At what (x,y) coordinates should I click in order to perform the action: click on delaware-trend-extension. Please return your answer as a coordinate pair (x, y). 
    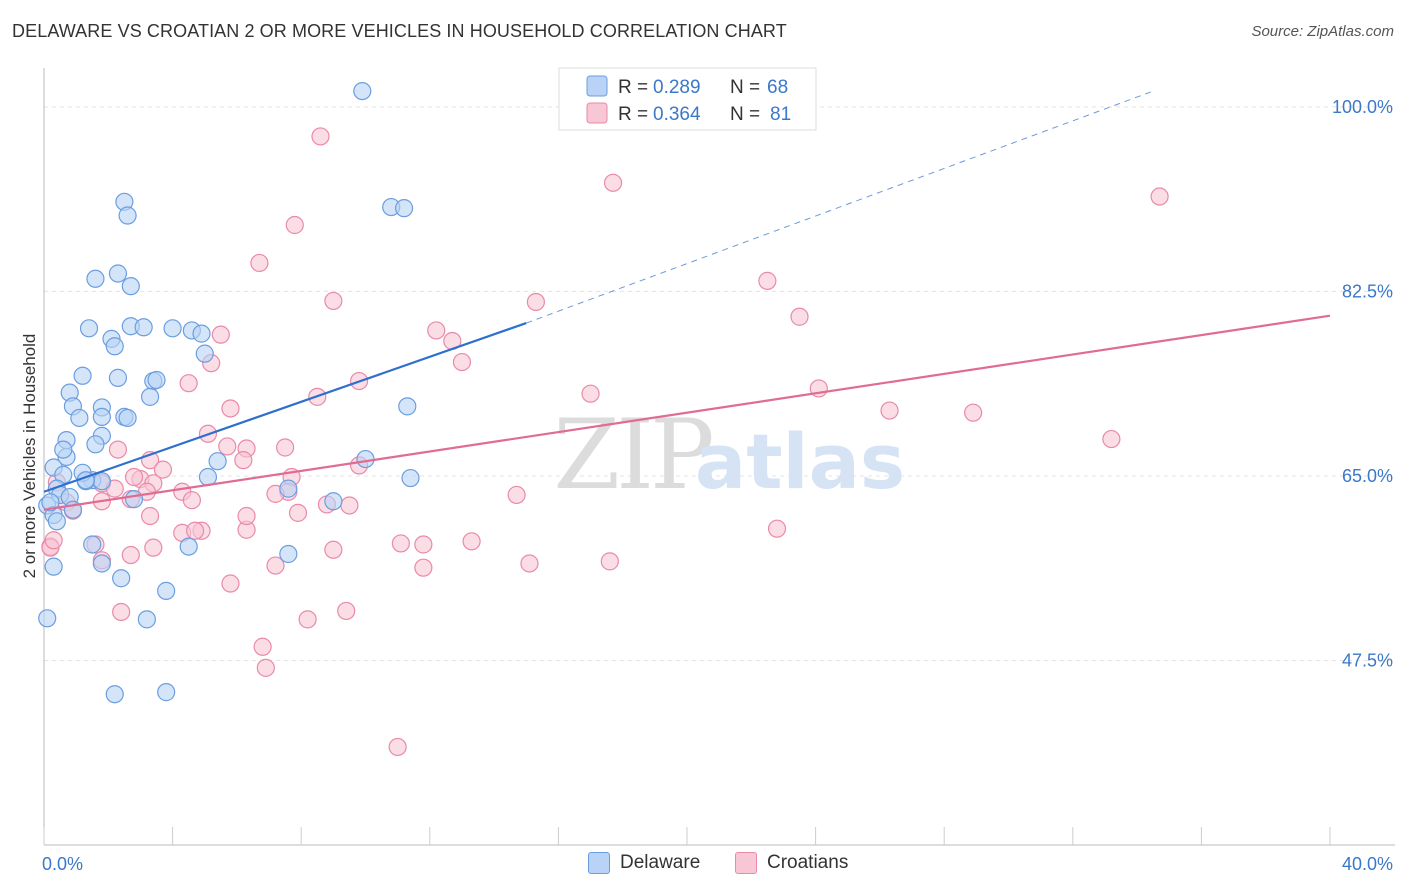
    Looking at the image, I should click on (840, 207).